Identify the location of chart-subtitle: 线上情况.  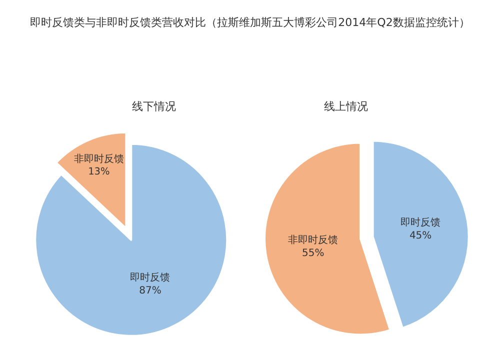
(346, 106).